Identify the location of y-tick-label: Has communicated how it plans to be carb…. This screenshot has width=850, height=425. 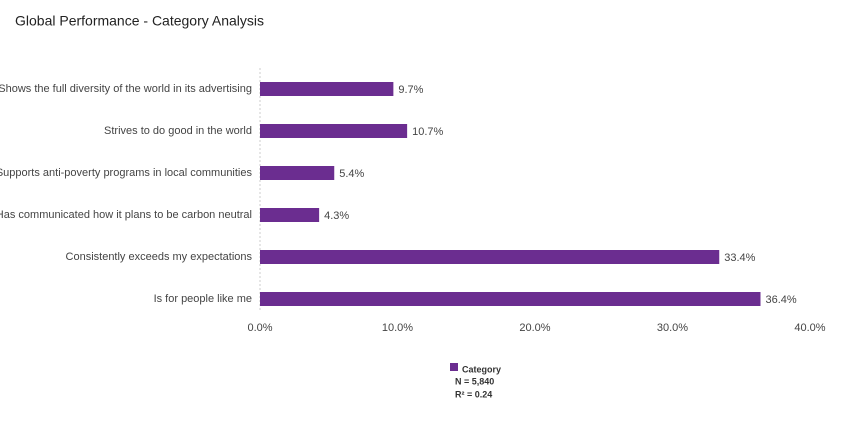
(126, 215).